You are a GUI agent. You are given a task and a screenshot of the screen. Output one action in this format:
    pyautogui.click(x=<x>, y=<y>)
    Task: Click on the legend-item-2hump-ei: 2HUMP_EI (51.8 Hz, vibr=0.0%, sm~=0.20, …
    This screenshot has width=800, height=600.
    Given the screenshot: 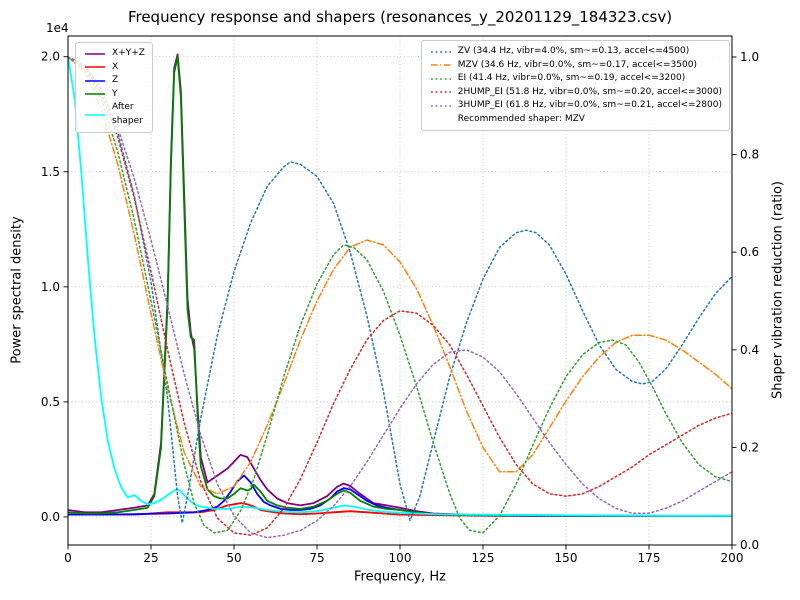 What is the action you would take?
    pyautogui.click(x=575, y=93)
    